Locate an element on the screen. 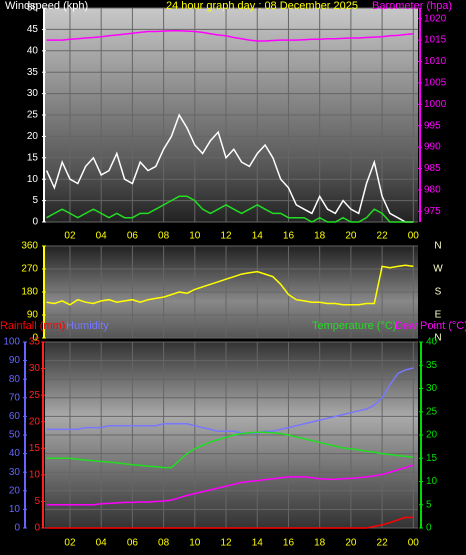 This screenshot has width=466, height=555. y-tick-label: 1000 is located at coordinates (435, 104).